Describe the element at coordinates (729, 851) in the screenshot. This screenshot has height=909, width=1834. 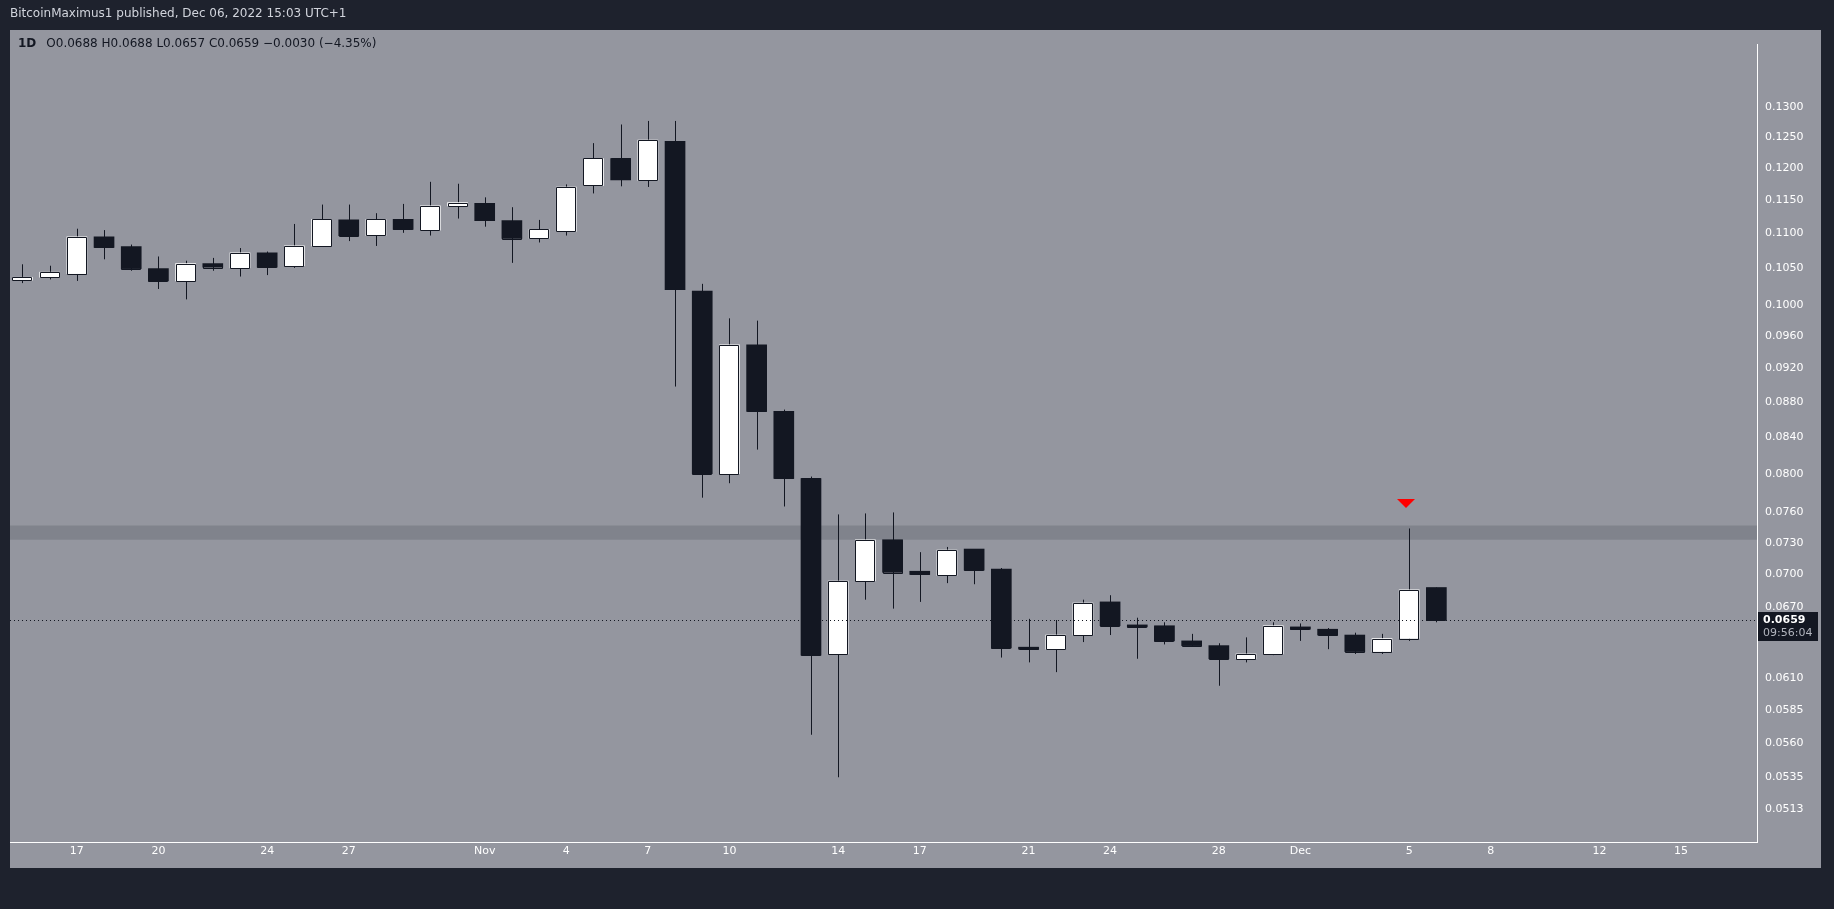
I see `x-tick-label: 10` at that location.